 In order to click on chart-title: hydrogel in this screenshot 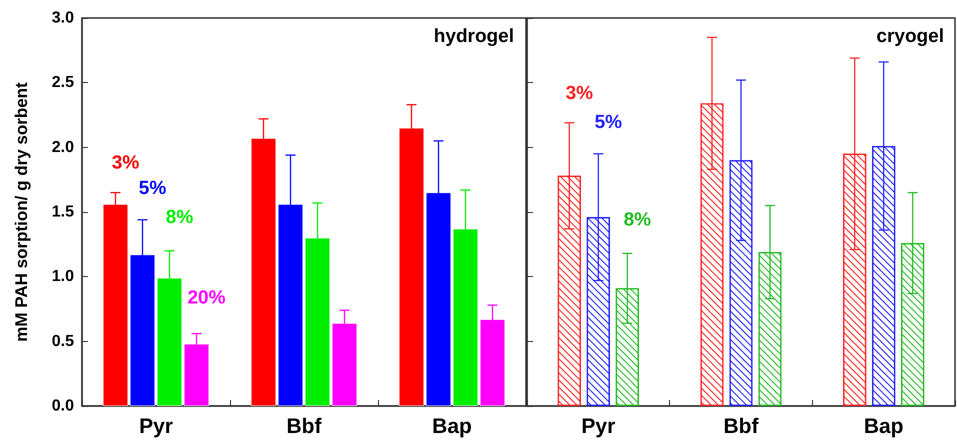, I will do `click(474, 36)`.